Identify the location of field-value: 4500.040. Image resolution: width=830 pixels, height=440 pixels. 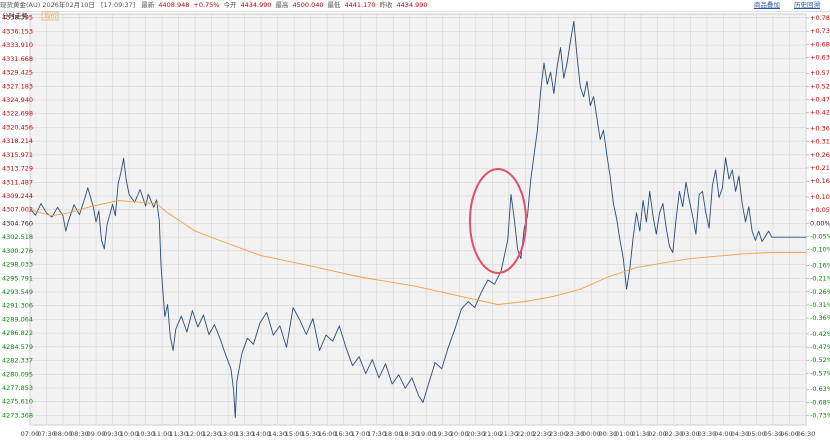
(308, 5).